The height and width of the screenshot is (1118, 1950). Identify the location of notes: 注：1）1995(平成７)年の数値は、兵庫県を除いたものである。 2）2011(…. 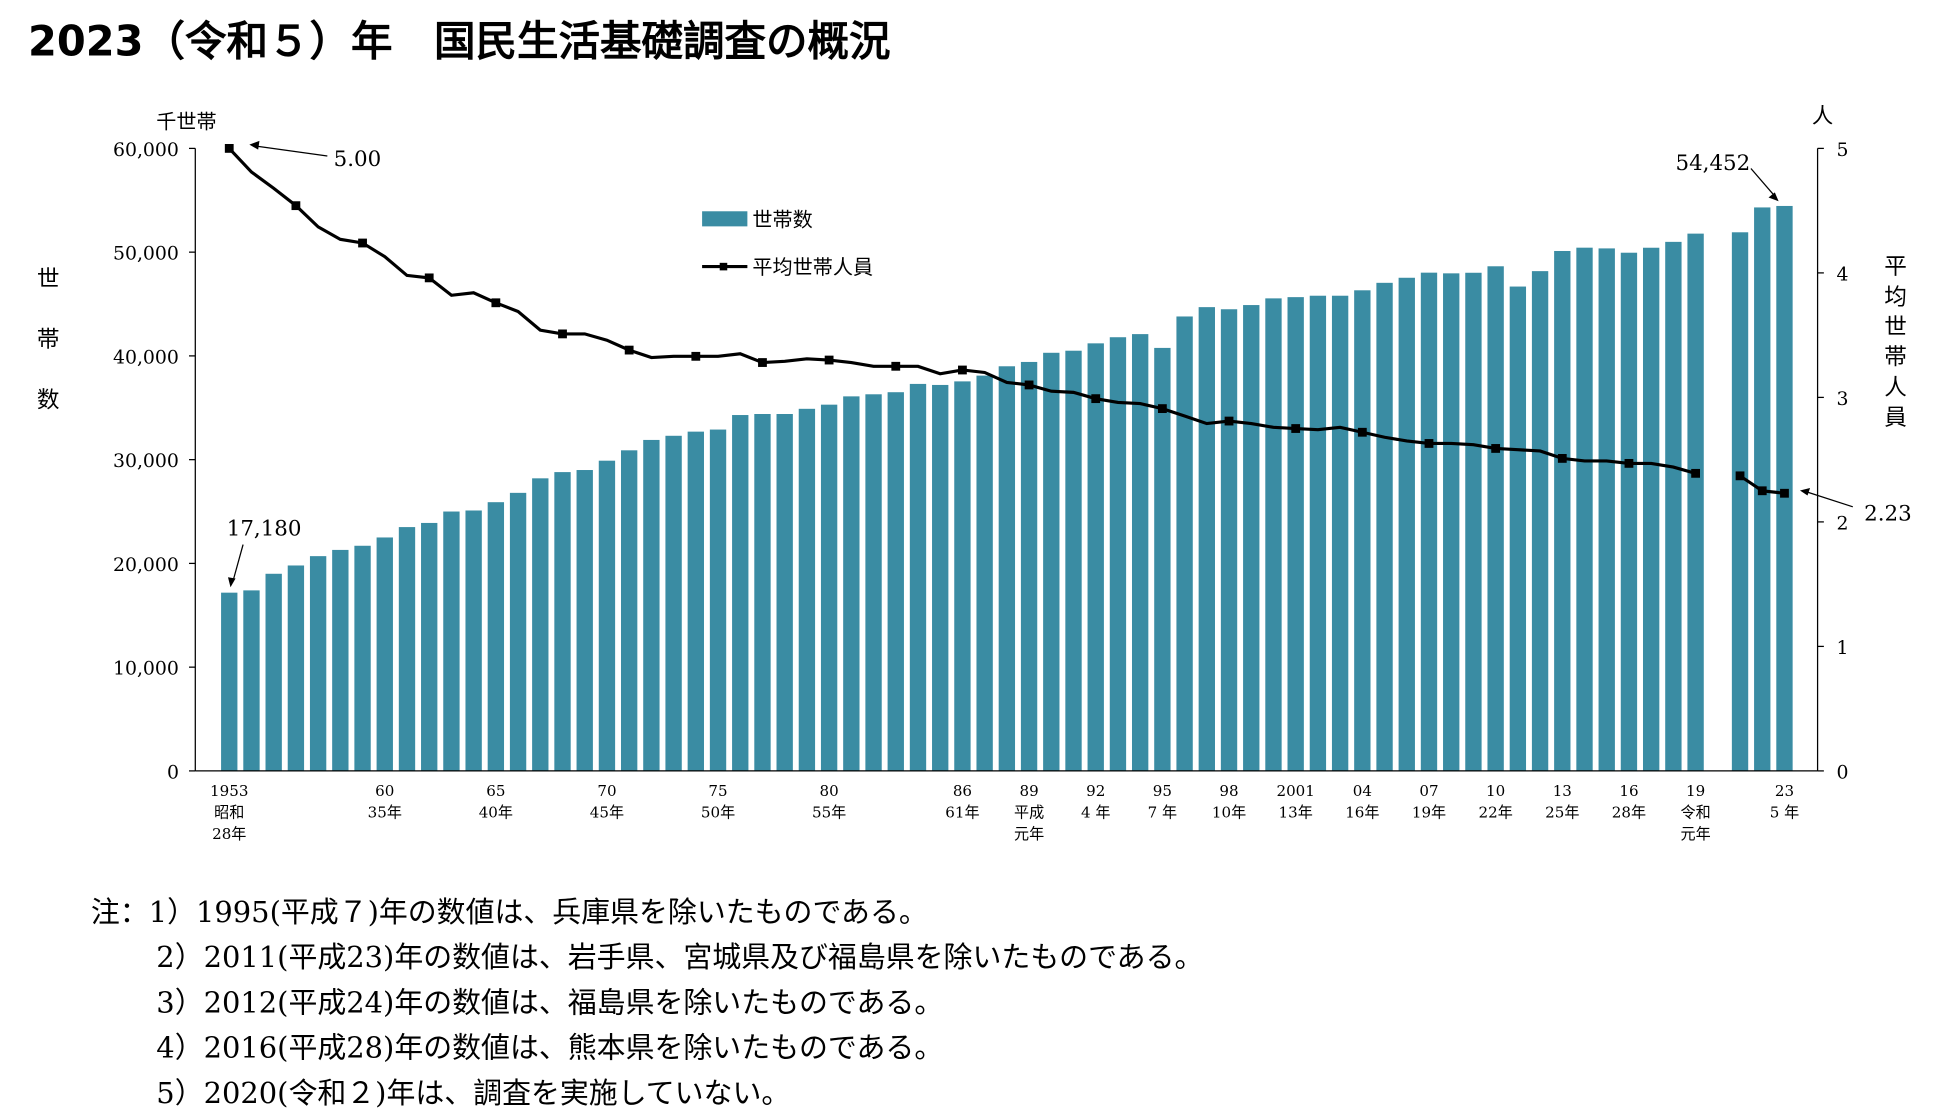
(647, 1002).